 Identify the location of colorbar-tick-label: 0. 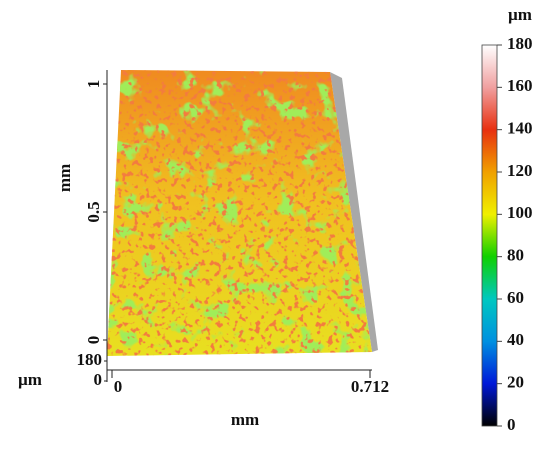
(511, 424).